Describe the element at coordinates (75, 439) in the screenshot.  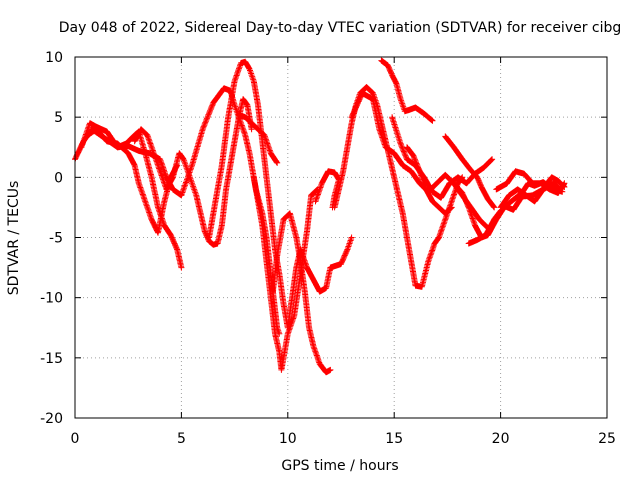
I see `x-tick-label: 0` at that location.